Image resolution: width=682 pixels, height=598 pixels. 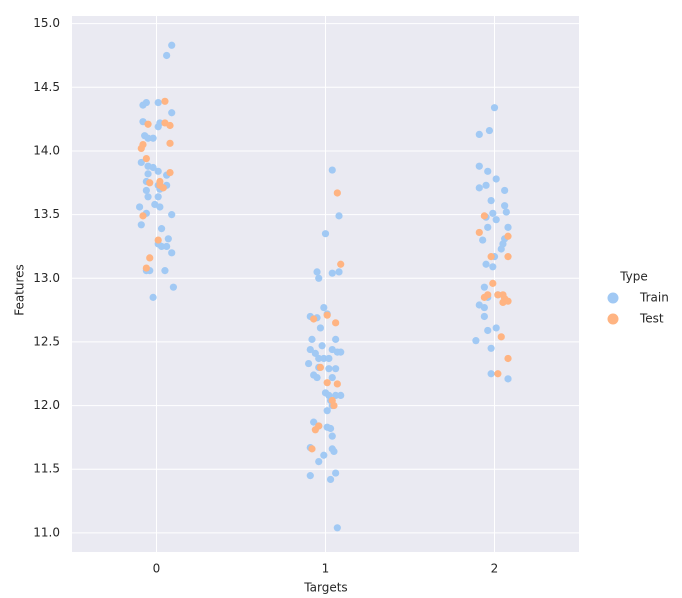 I want to click on y-tick-label: 15.0, so click(x=46, y=23).